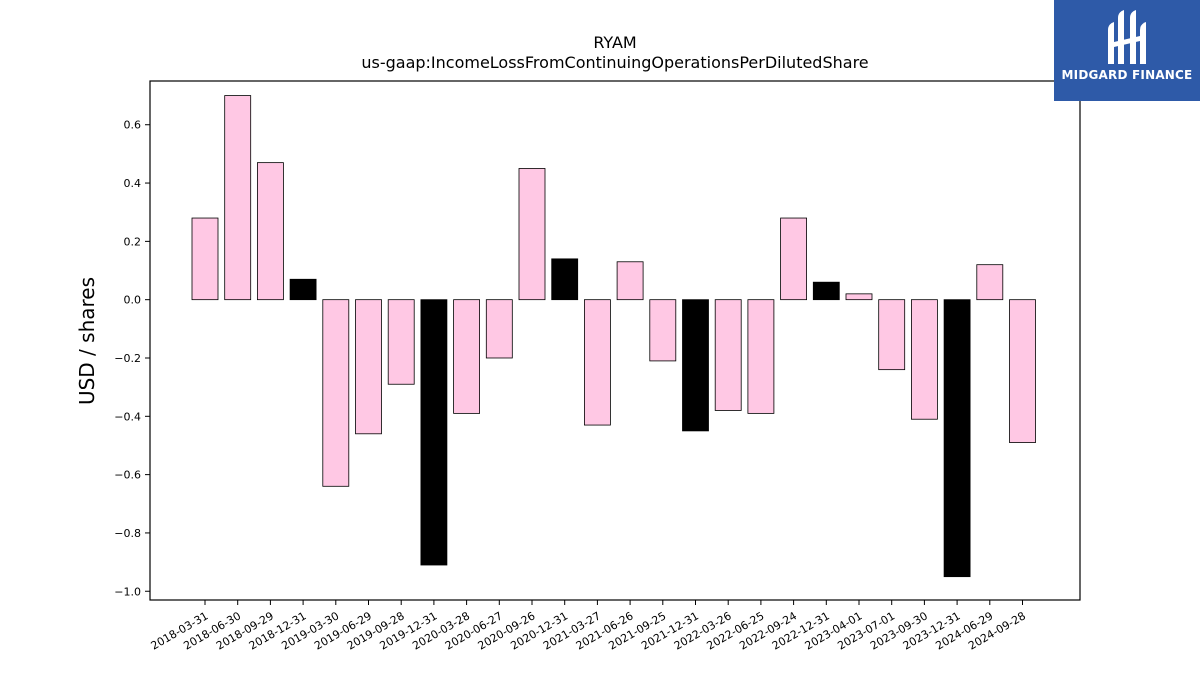 Image resolution: width=1200 pixels, height=675 pixels. Describe the element at coordinates (133, 125) in the screenshot. I see `y-tick-label: 0.6` at that location.